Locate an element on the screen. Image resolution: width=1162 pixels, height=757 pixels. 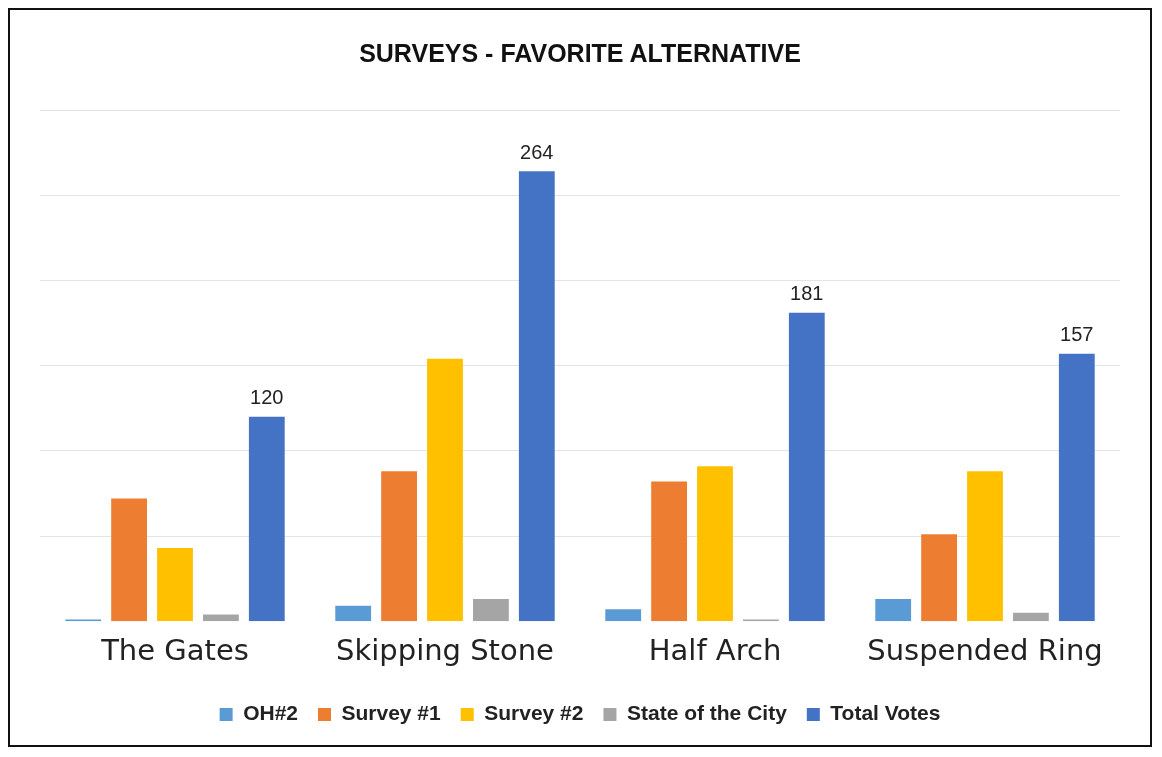
x-tick-label: The Gates is located at coordinates (174, 650).